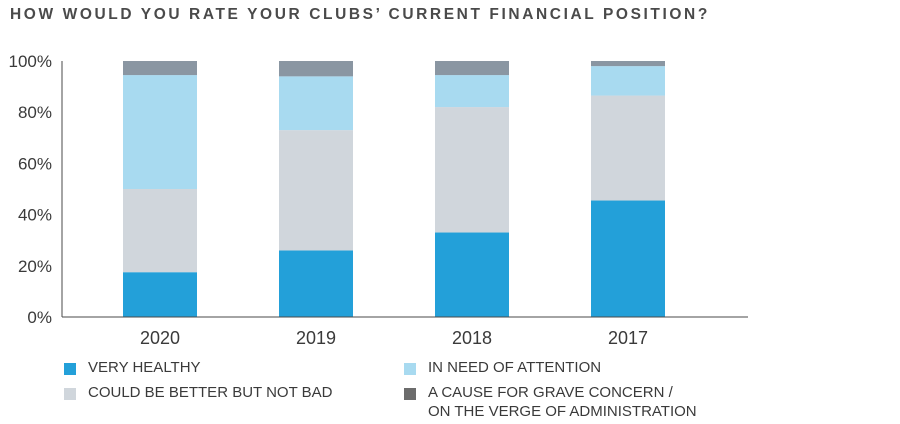  I want to click on legend-item-very-healthy: VERY HEALTHY, so click(132, 367).